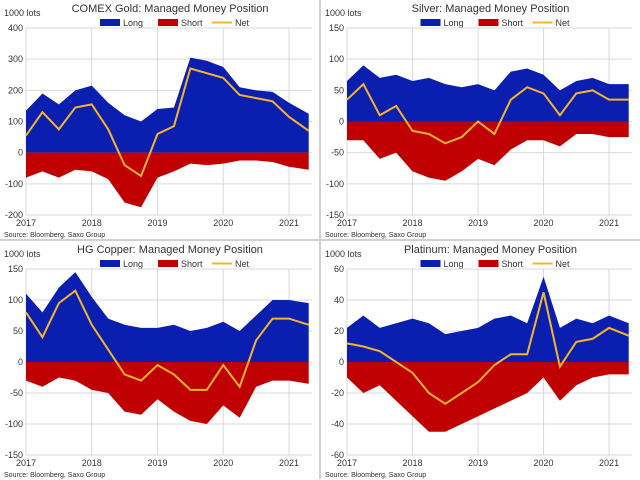 The image size is (640, 480). What do you see at coordinates (192, 23) in the screenshot?
I see `legend-label-short: Short` at bounding box center [192, 23].